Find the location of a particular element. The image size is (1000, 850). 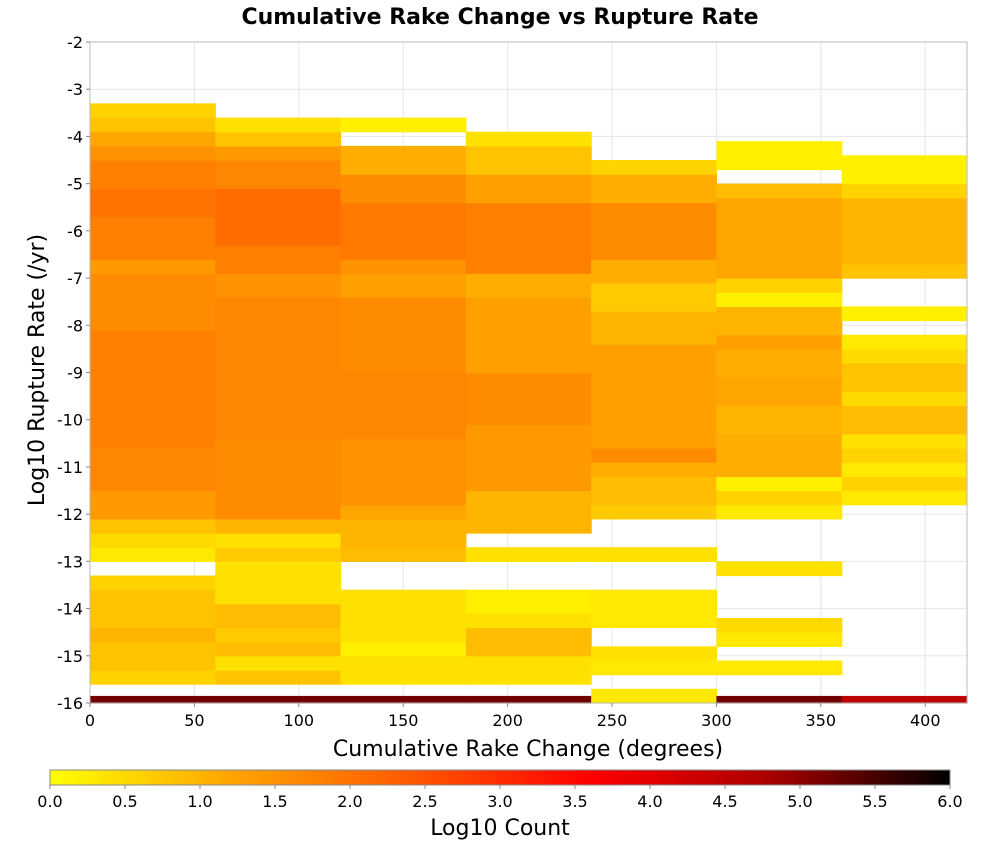

y-tick-label: -7 is located at coordinates (75, 278).